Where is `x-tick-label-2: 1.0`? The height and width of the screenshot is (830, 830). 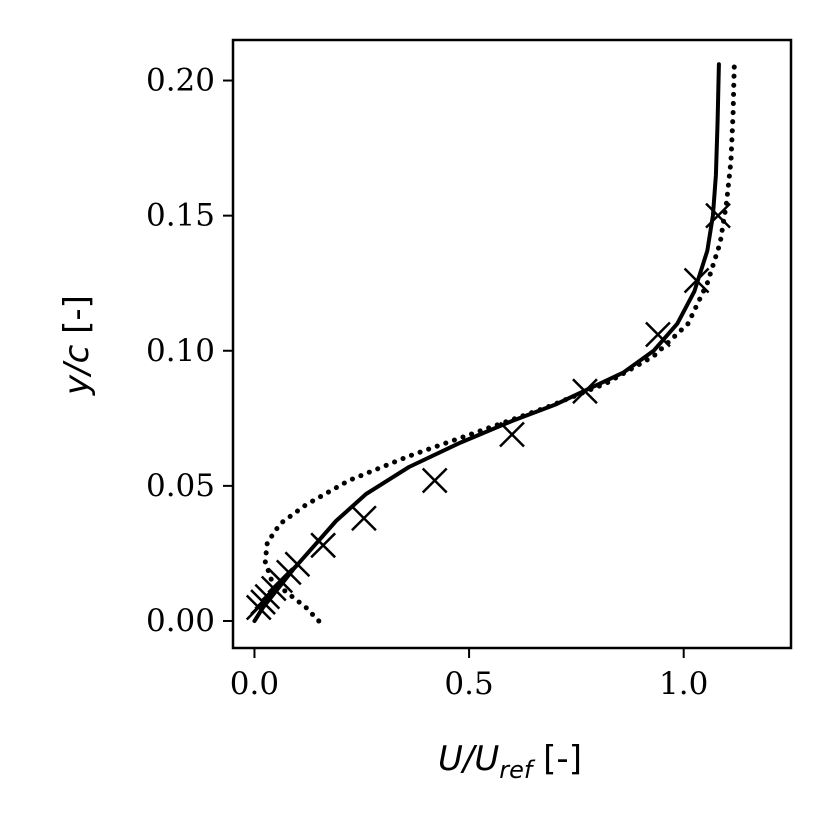 x-tick-label-2: 1.0 is located at coordinates (683, 684).